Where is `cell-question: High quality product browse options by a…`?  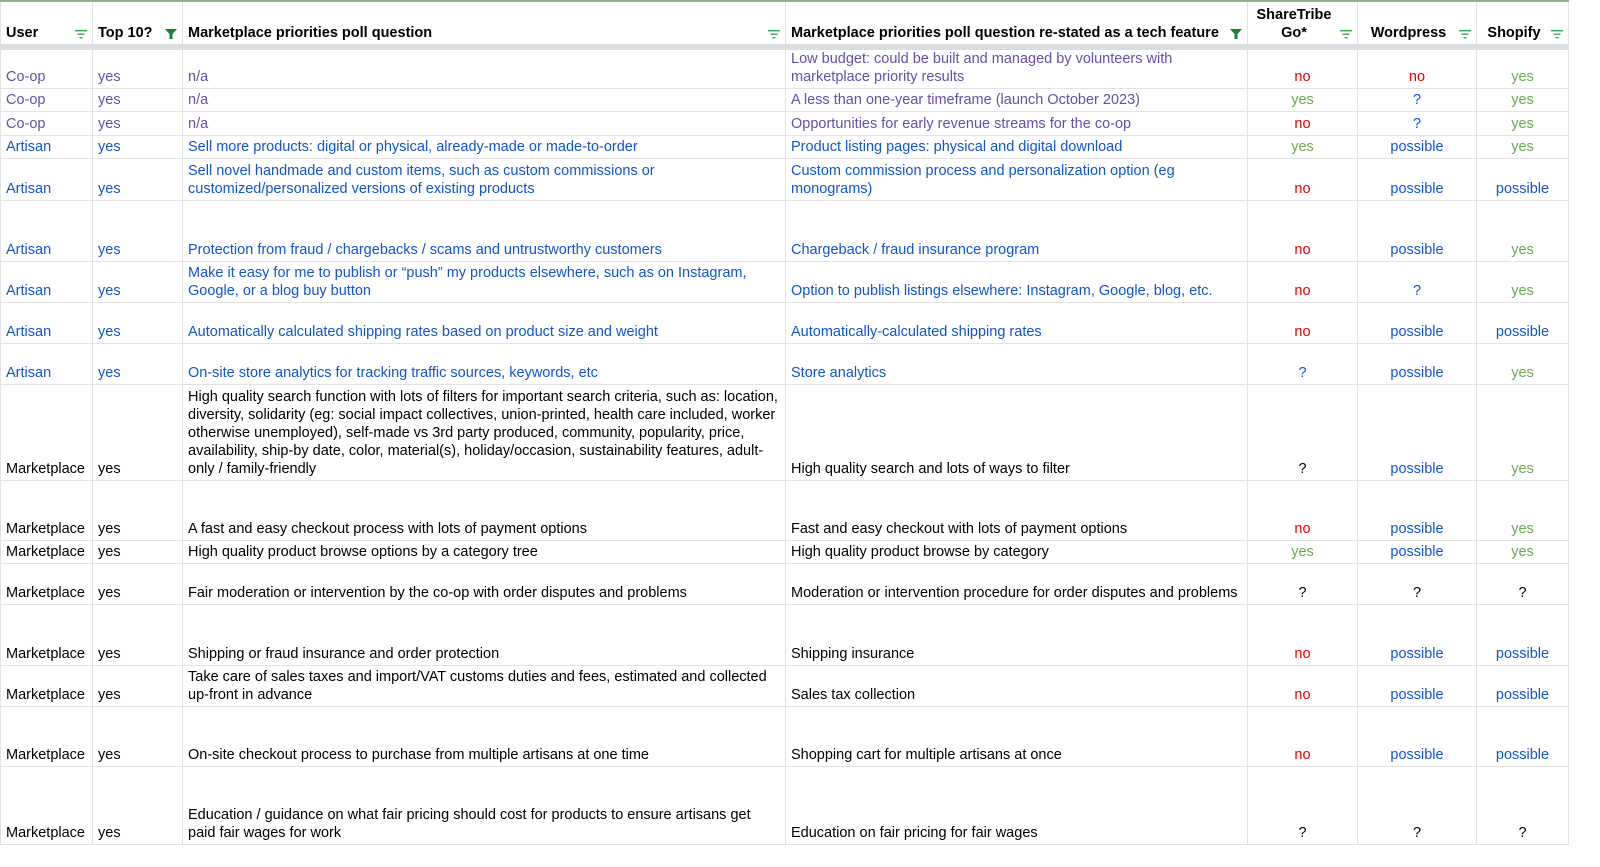 cell-question: High quality product browse options by a… is located at coordinates (484, 552).